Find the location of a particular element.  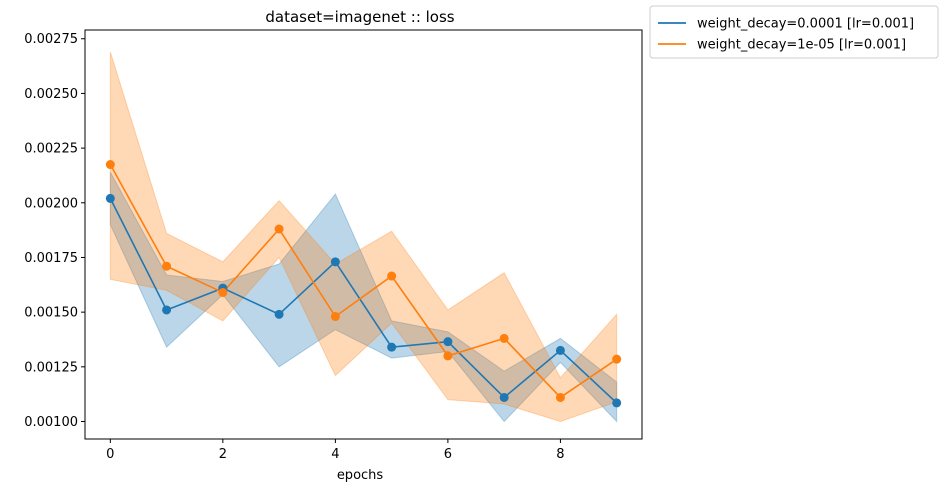

y-tick-label: 0.00100 is located at coordinates (51, 422).